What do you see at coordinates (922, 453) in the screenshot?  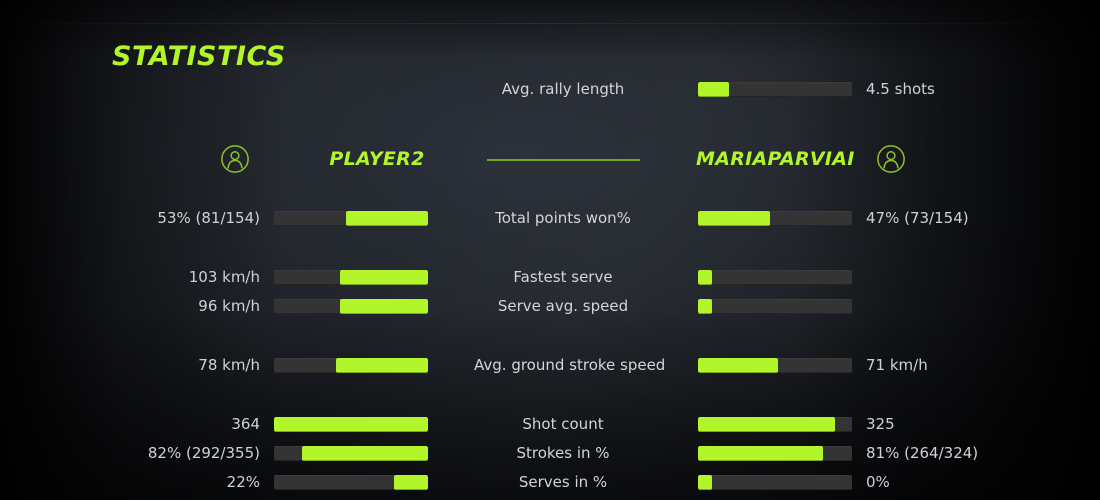 I see `stat-right-value: 81% (264/324)` at bounding box center [922, 453].